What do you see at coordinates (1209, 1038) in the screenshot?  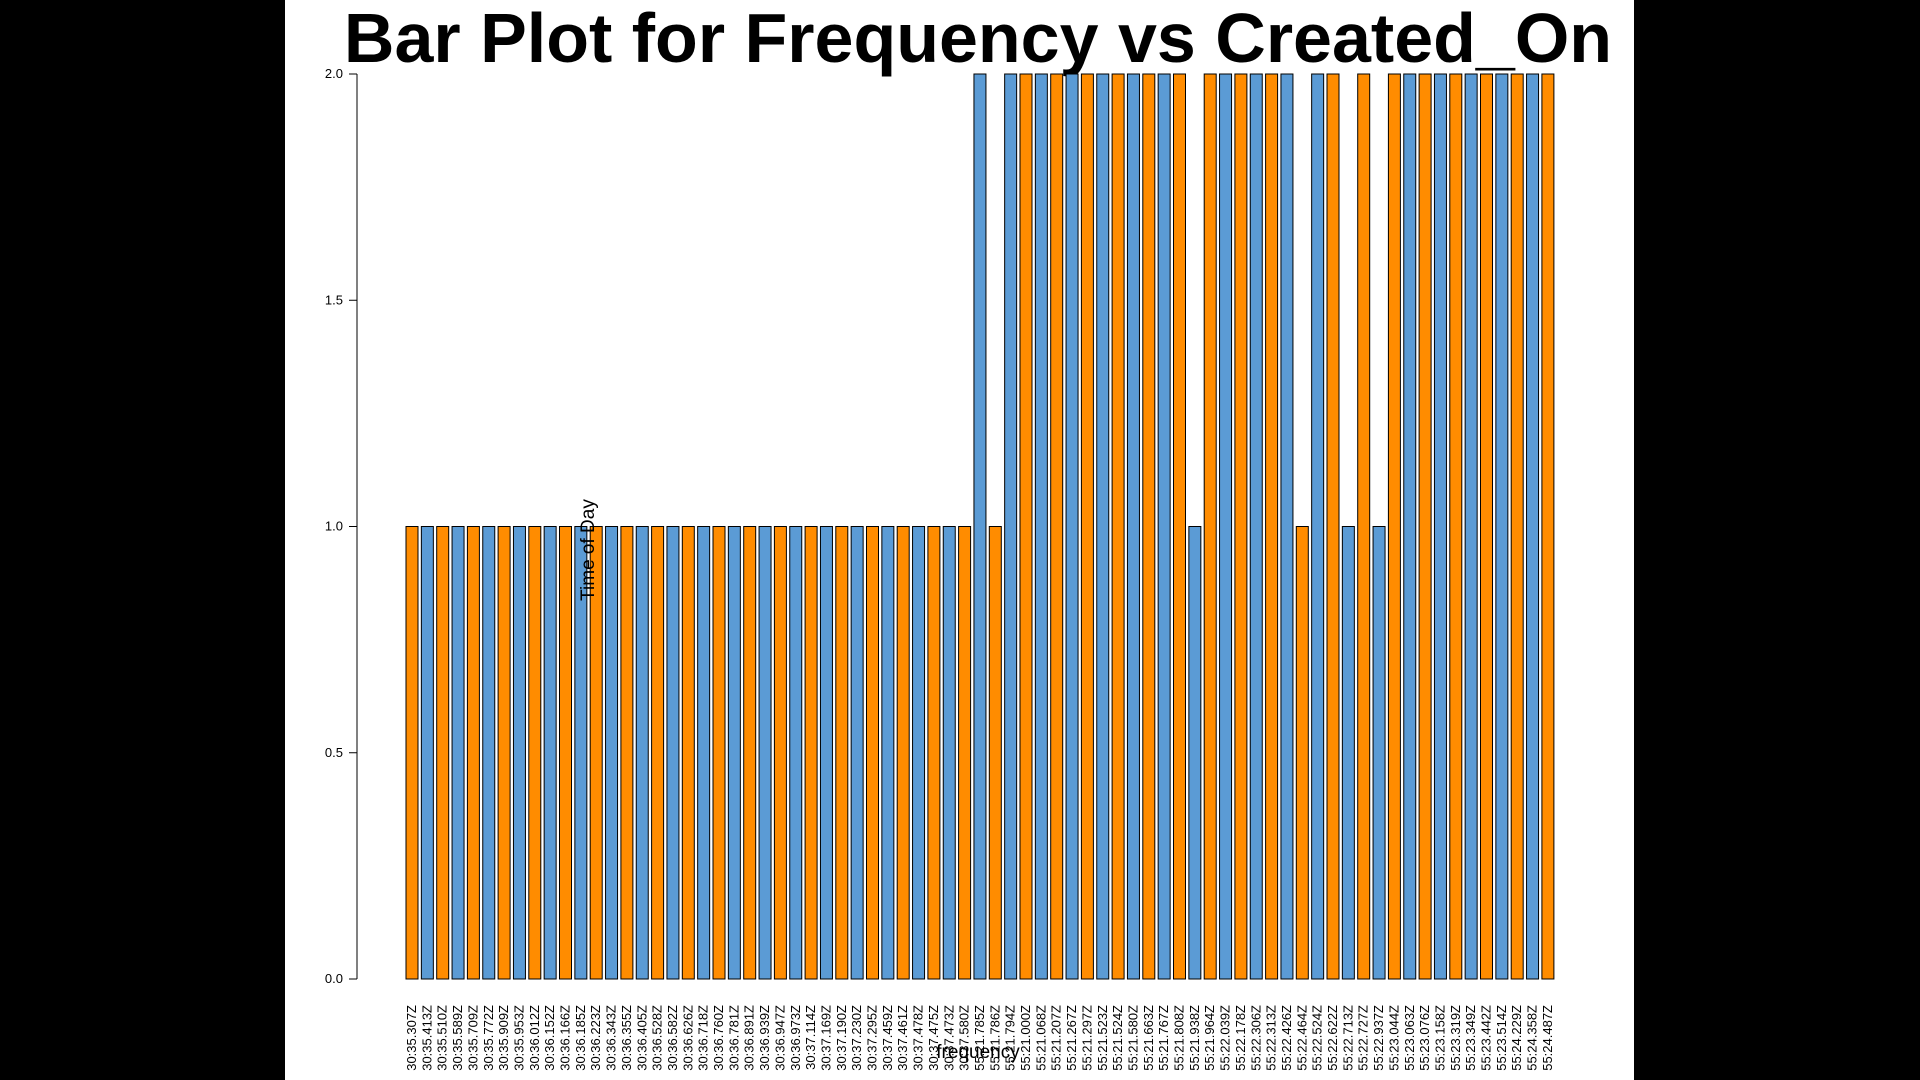 I see `x-tick-label: 55:21.964Z` at bounding box center [1209, 1038].